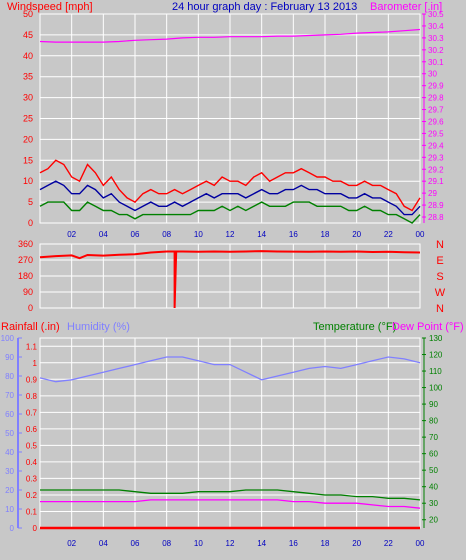  What do you see at coordinates (9, 376) in the screenshot?
I see `humidity-tick-label: 80` at bounding box center [9, 376].